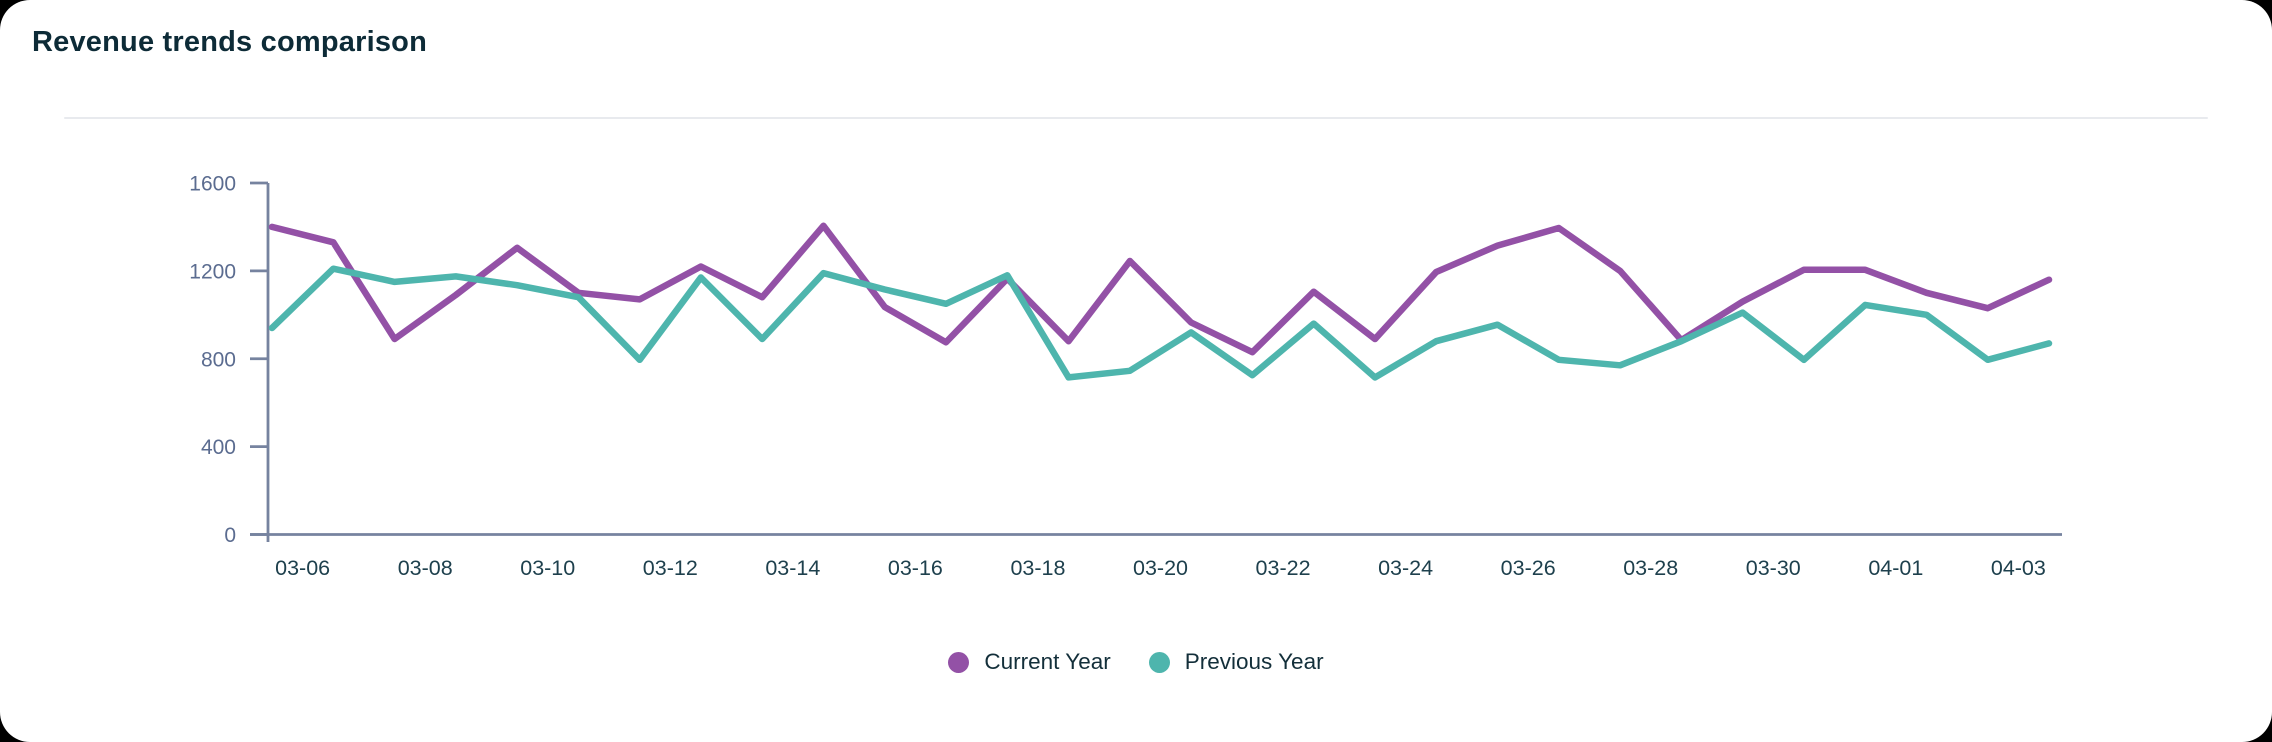 The height and width of the screenshot is (742, 2272). What do you see at coordinates (1136, 118) in the screenshot?
I see `title-divider` at bounding box center [1136, 118].